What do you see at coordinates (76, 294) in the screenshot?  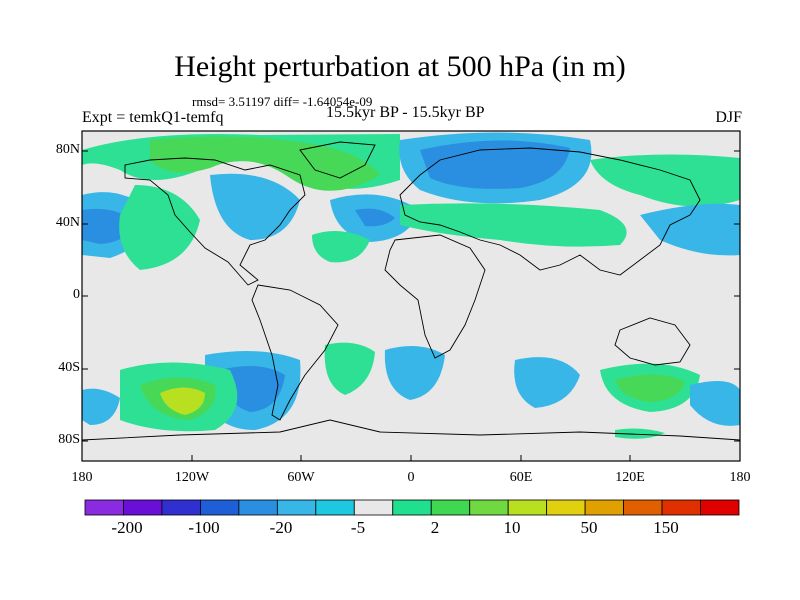 I see `lat-label-0: 0` at bounding box center [76, 294].